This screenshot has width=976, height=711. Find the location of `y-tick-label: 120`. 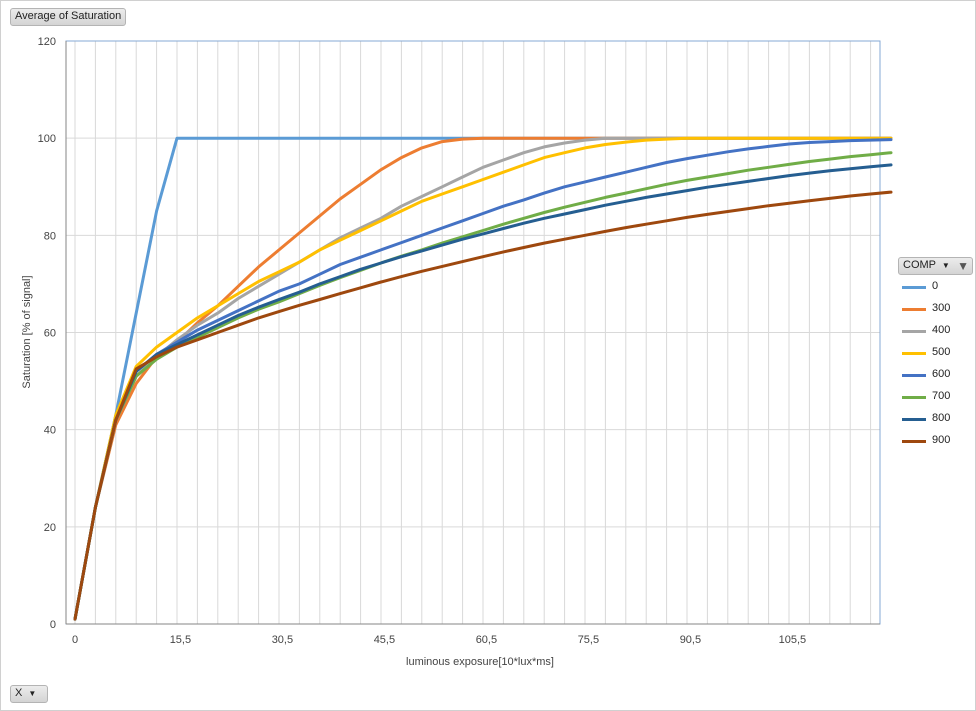

y-tick-label: 120 is located at coordinates (47, 42).